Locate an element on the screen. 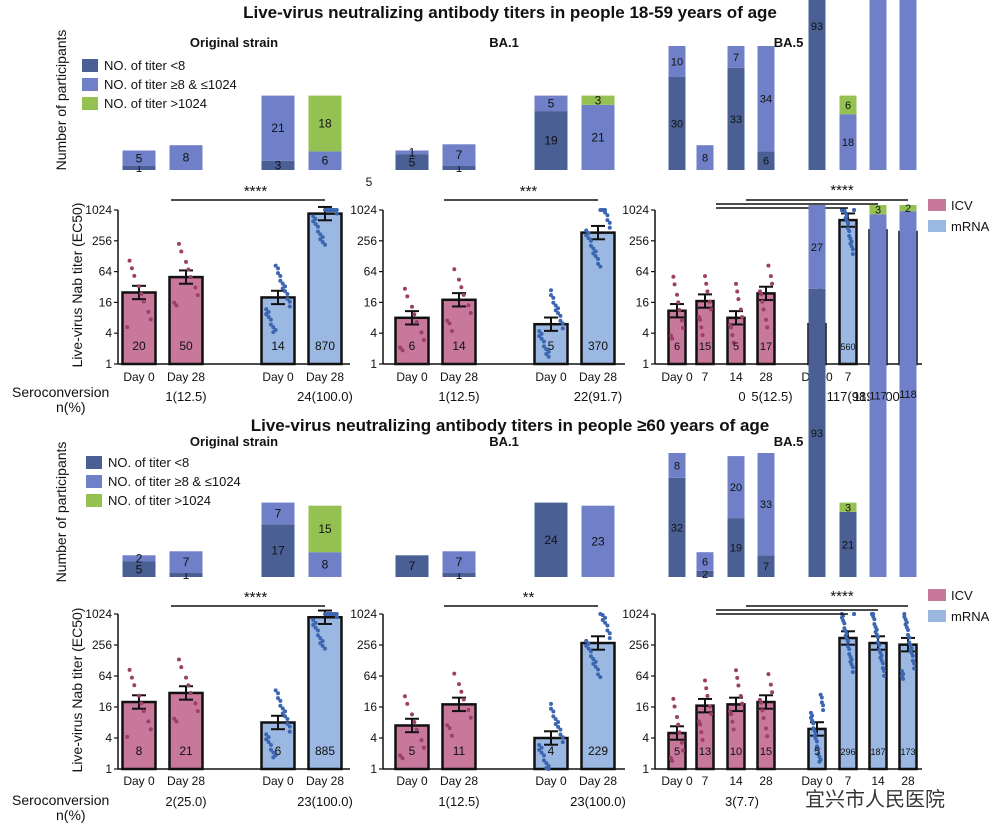 Image resolution: width=1008 pixels, height=840 pixels. count-label-lt8: 6 is located at coordinates (766, 162).